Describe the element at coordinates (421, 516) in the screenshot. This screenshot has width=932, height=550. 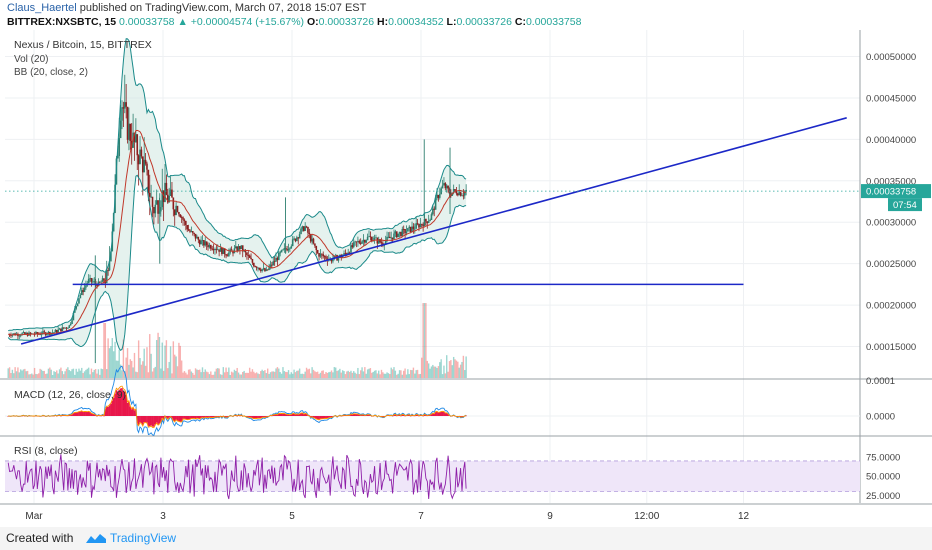
I see `time-tick-label: 7` at that location.